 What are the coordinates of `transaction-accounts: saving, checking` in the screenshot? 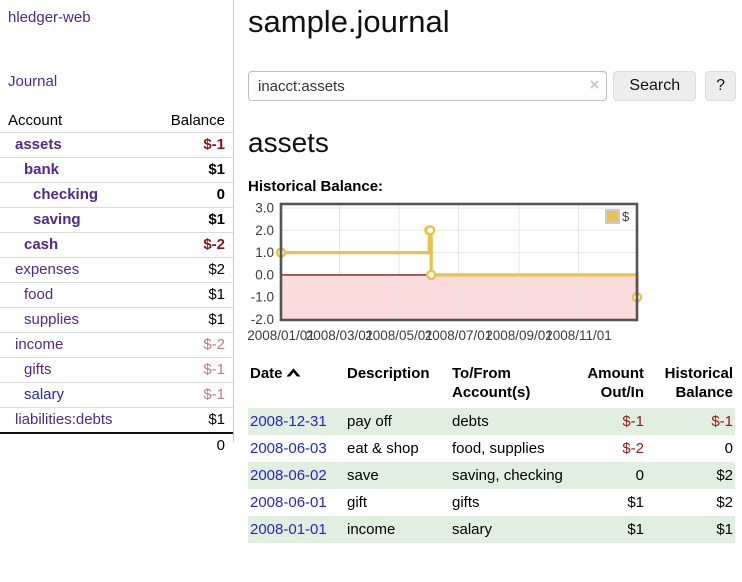 It's located at (507, 475).